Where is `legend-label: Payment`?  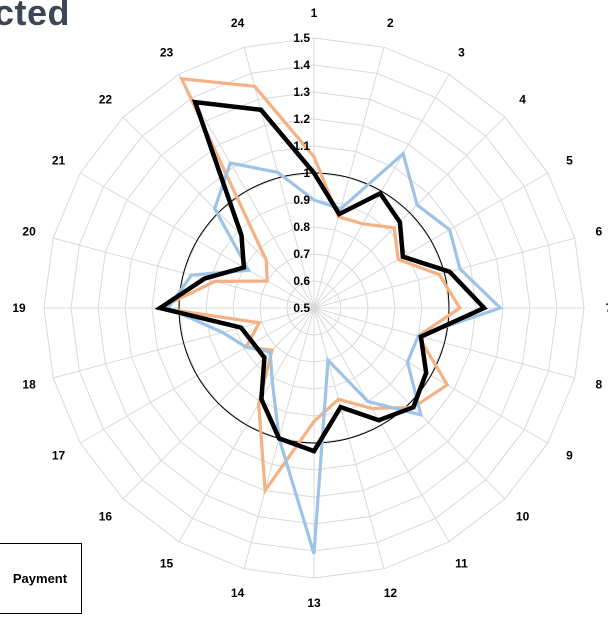 legend-label: Payment is located at coordinates (40, 578).